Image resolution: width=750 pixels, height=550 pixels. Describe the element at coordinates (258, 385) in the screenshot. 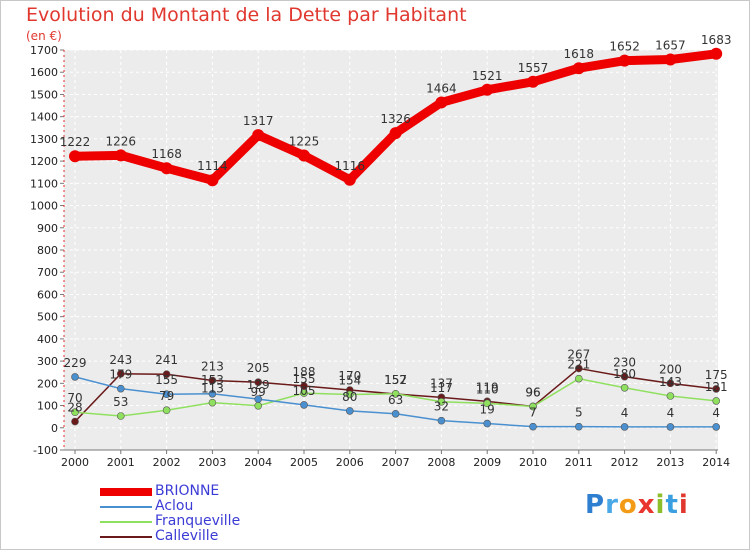

I see `data-label-aclou: 129` at that location.